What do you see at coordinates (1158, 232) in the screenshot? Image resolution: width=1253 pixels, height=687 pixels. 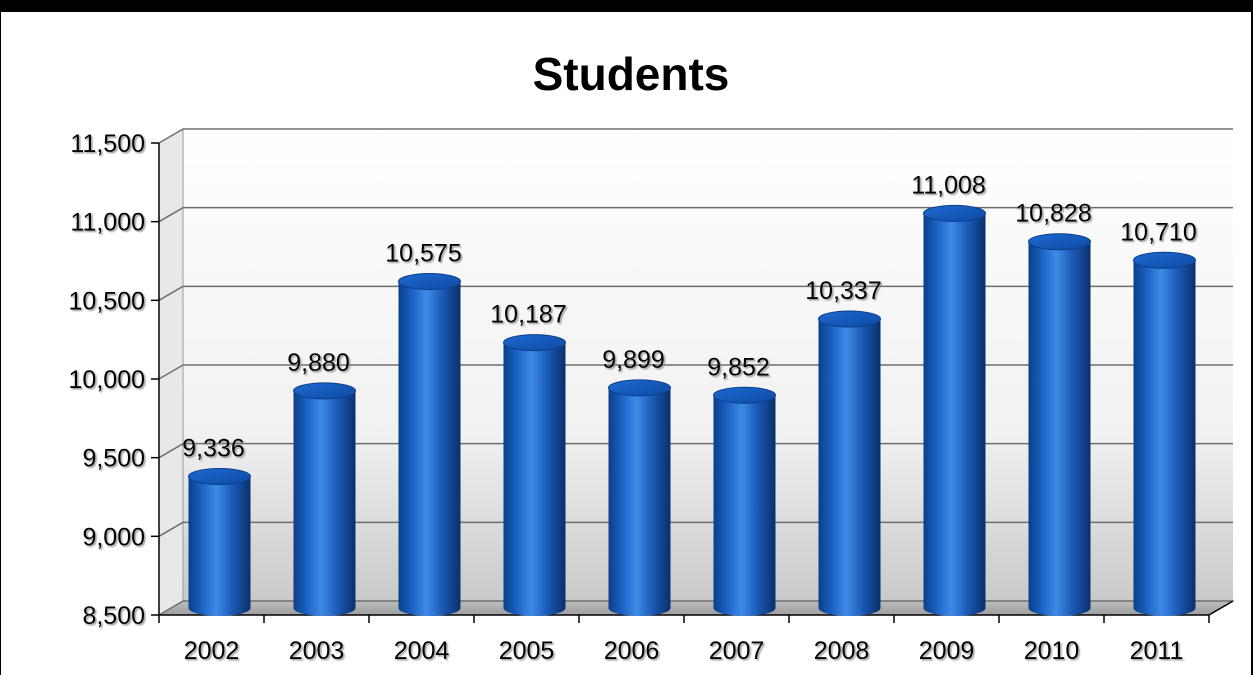 I see `data-label: 10,710` at bounding box center [1158, 232].